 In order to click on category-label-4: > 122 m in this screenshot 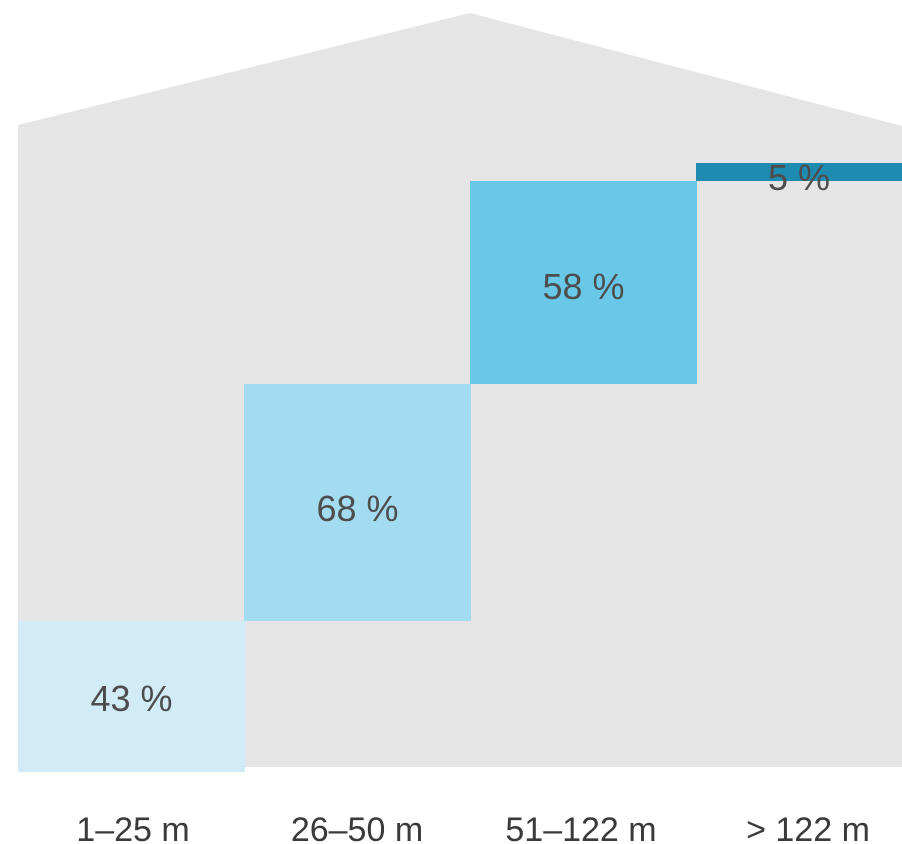, I will do `click(808, 827)`.